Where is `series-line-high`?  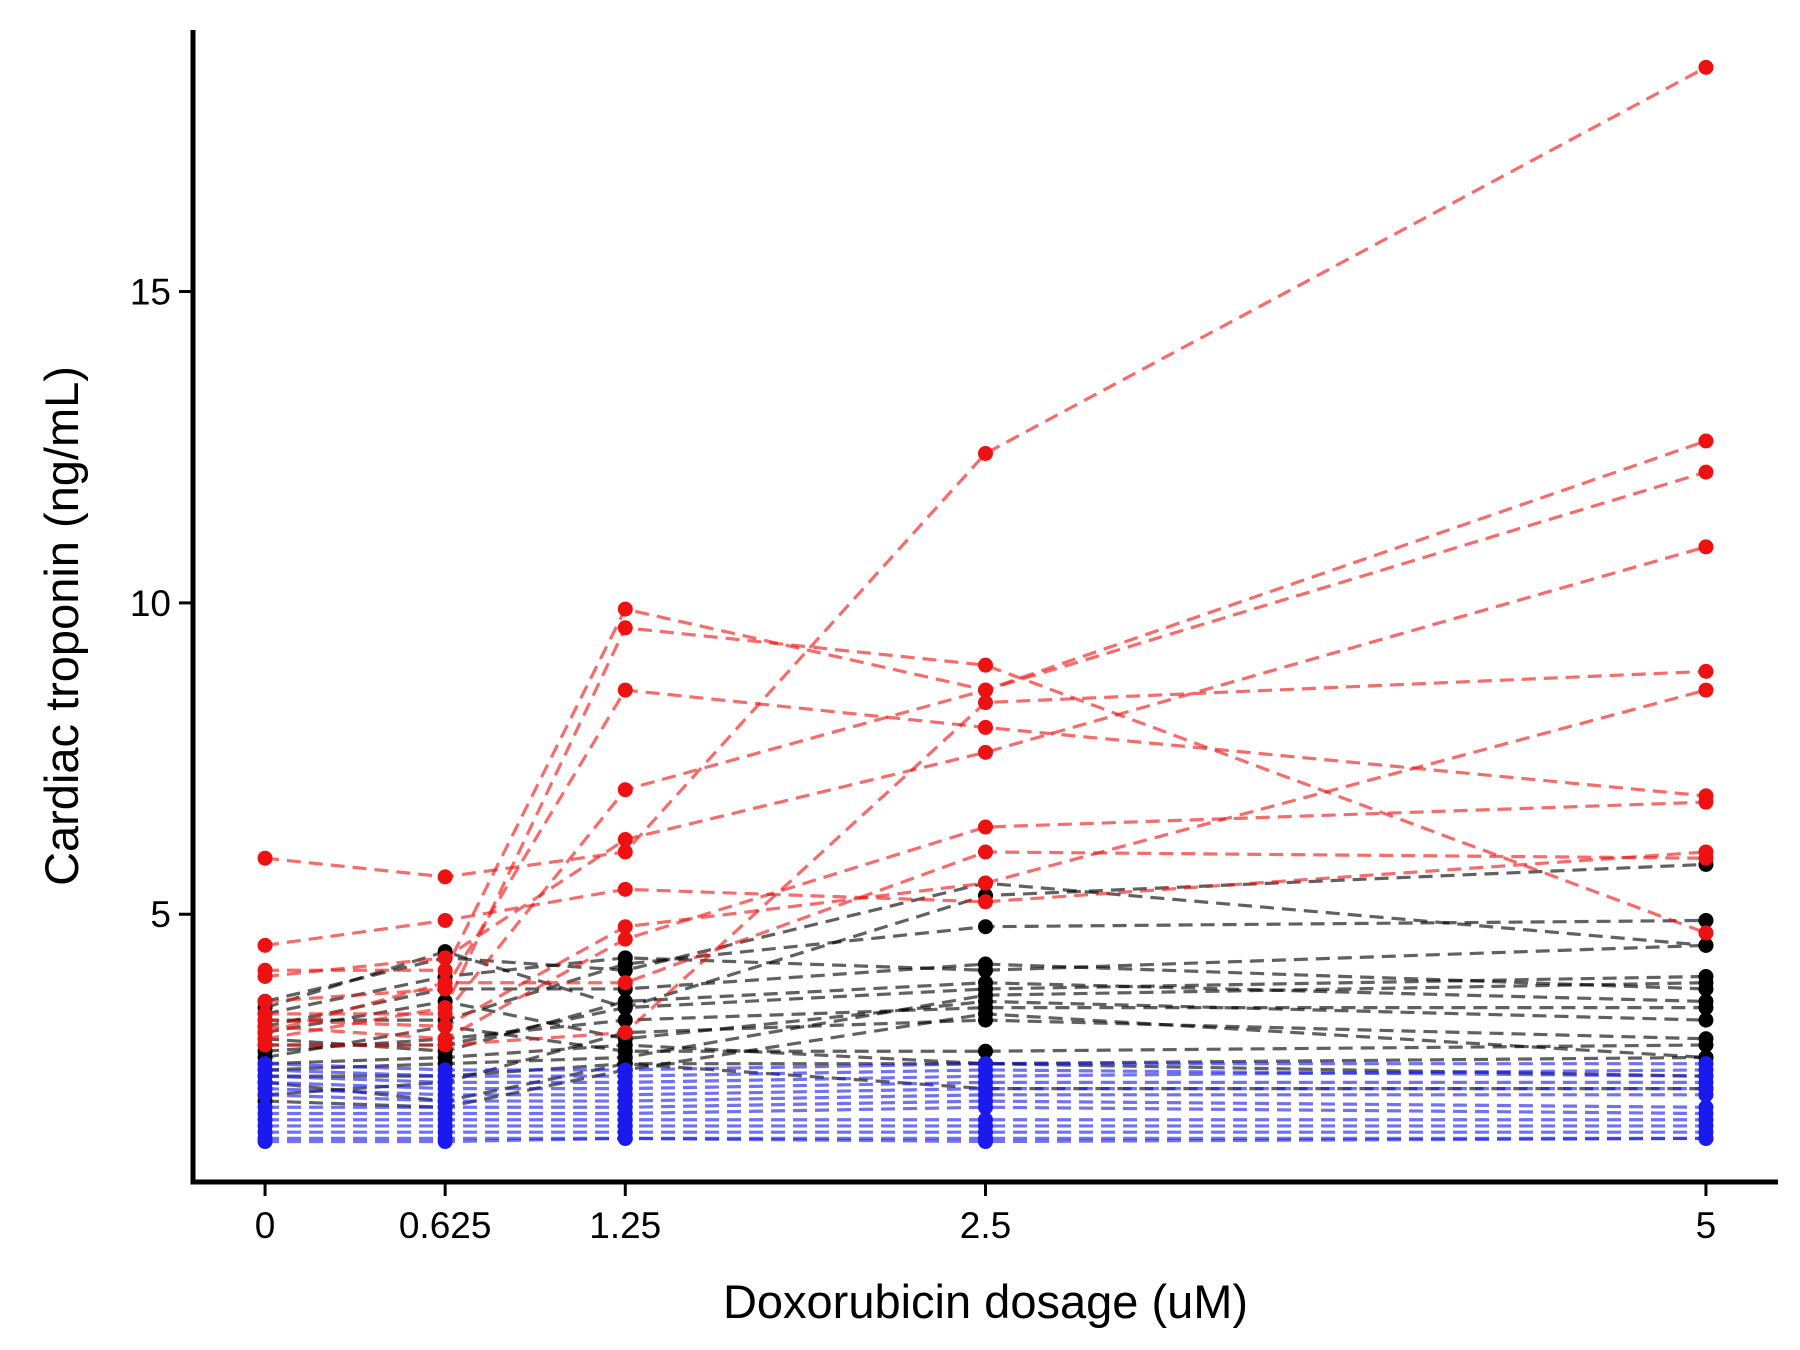 series-line-high is located at coordinates (985, 942).